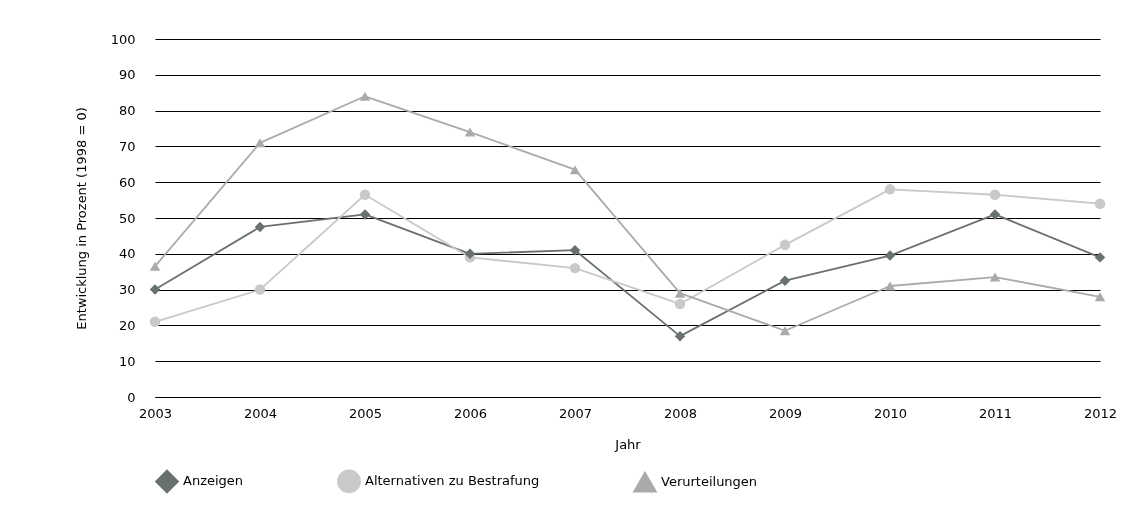 Image resolution: width=1139 pixels, height=525 pixels. Describe the element at coordinates (127, 361) in the screenshot. I see `y-tick-label: 10` at that location.